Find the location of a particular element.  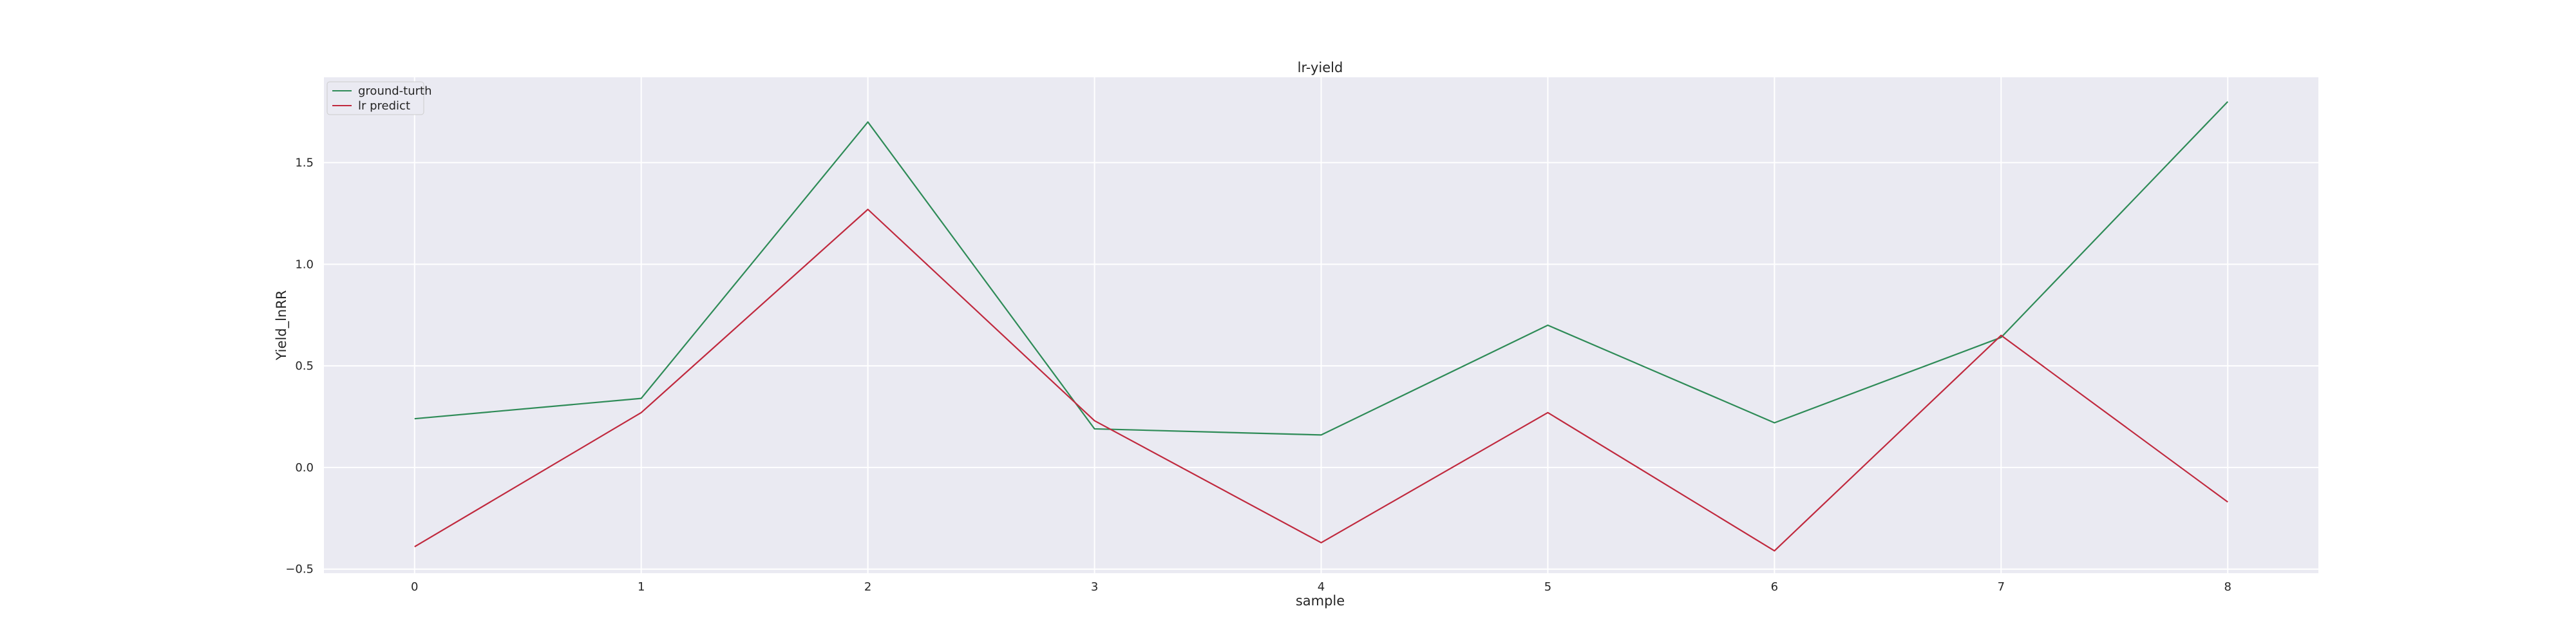

y-tick-label: 1.0 is located at coordinates (304, 264).